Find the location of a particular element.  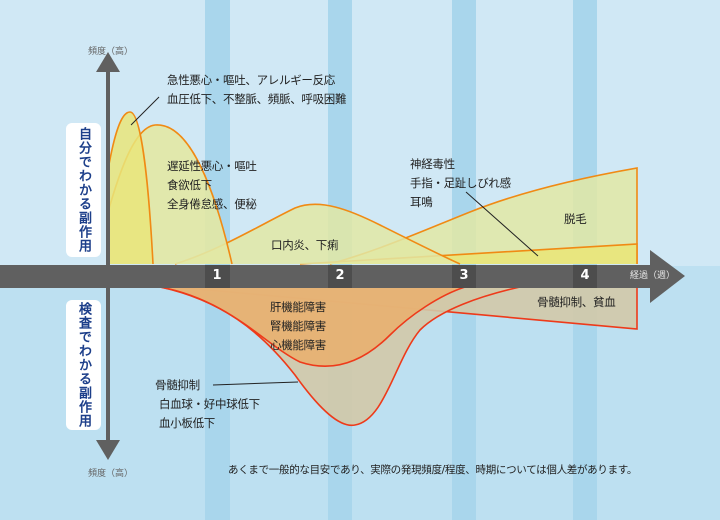

y-axis-top-label: 頻度（高） is located at coordinates (111, 52).